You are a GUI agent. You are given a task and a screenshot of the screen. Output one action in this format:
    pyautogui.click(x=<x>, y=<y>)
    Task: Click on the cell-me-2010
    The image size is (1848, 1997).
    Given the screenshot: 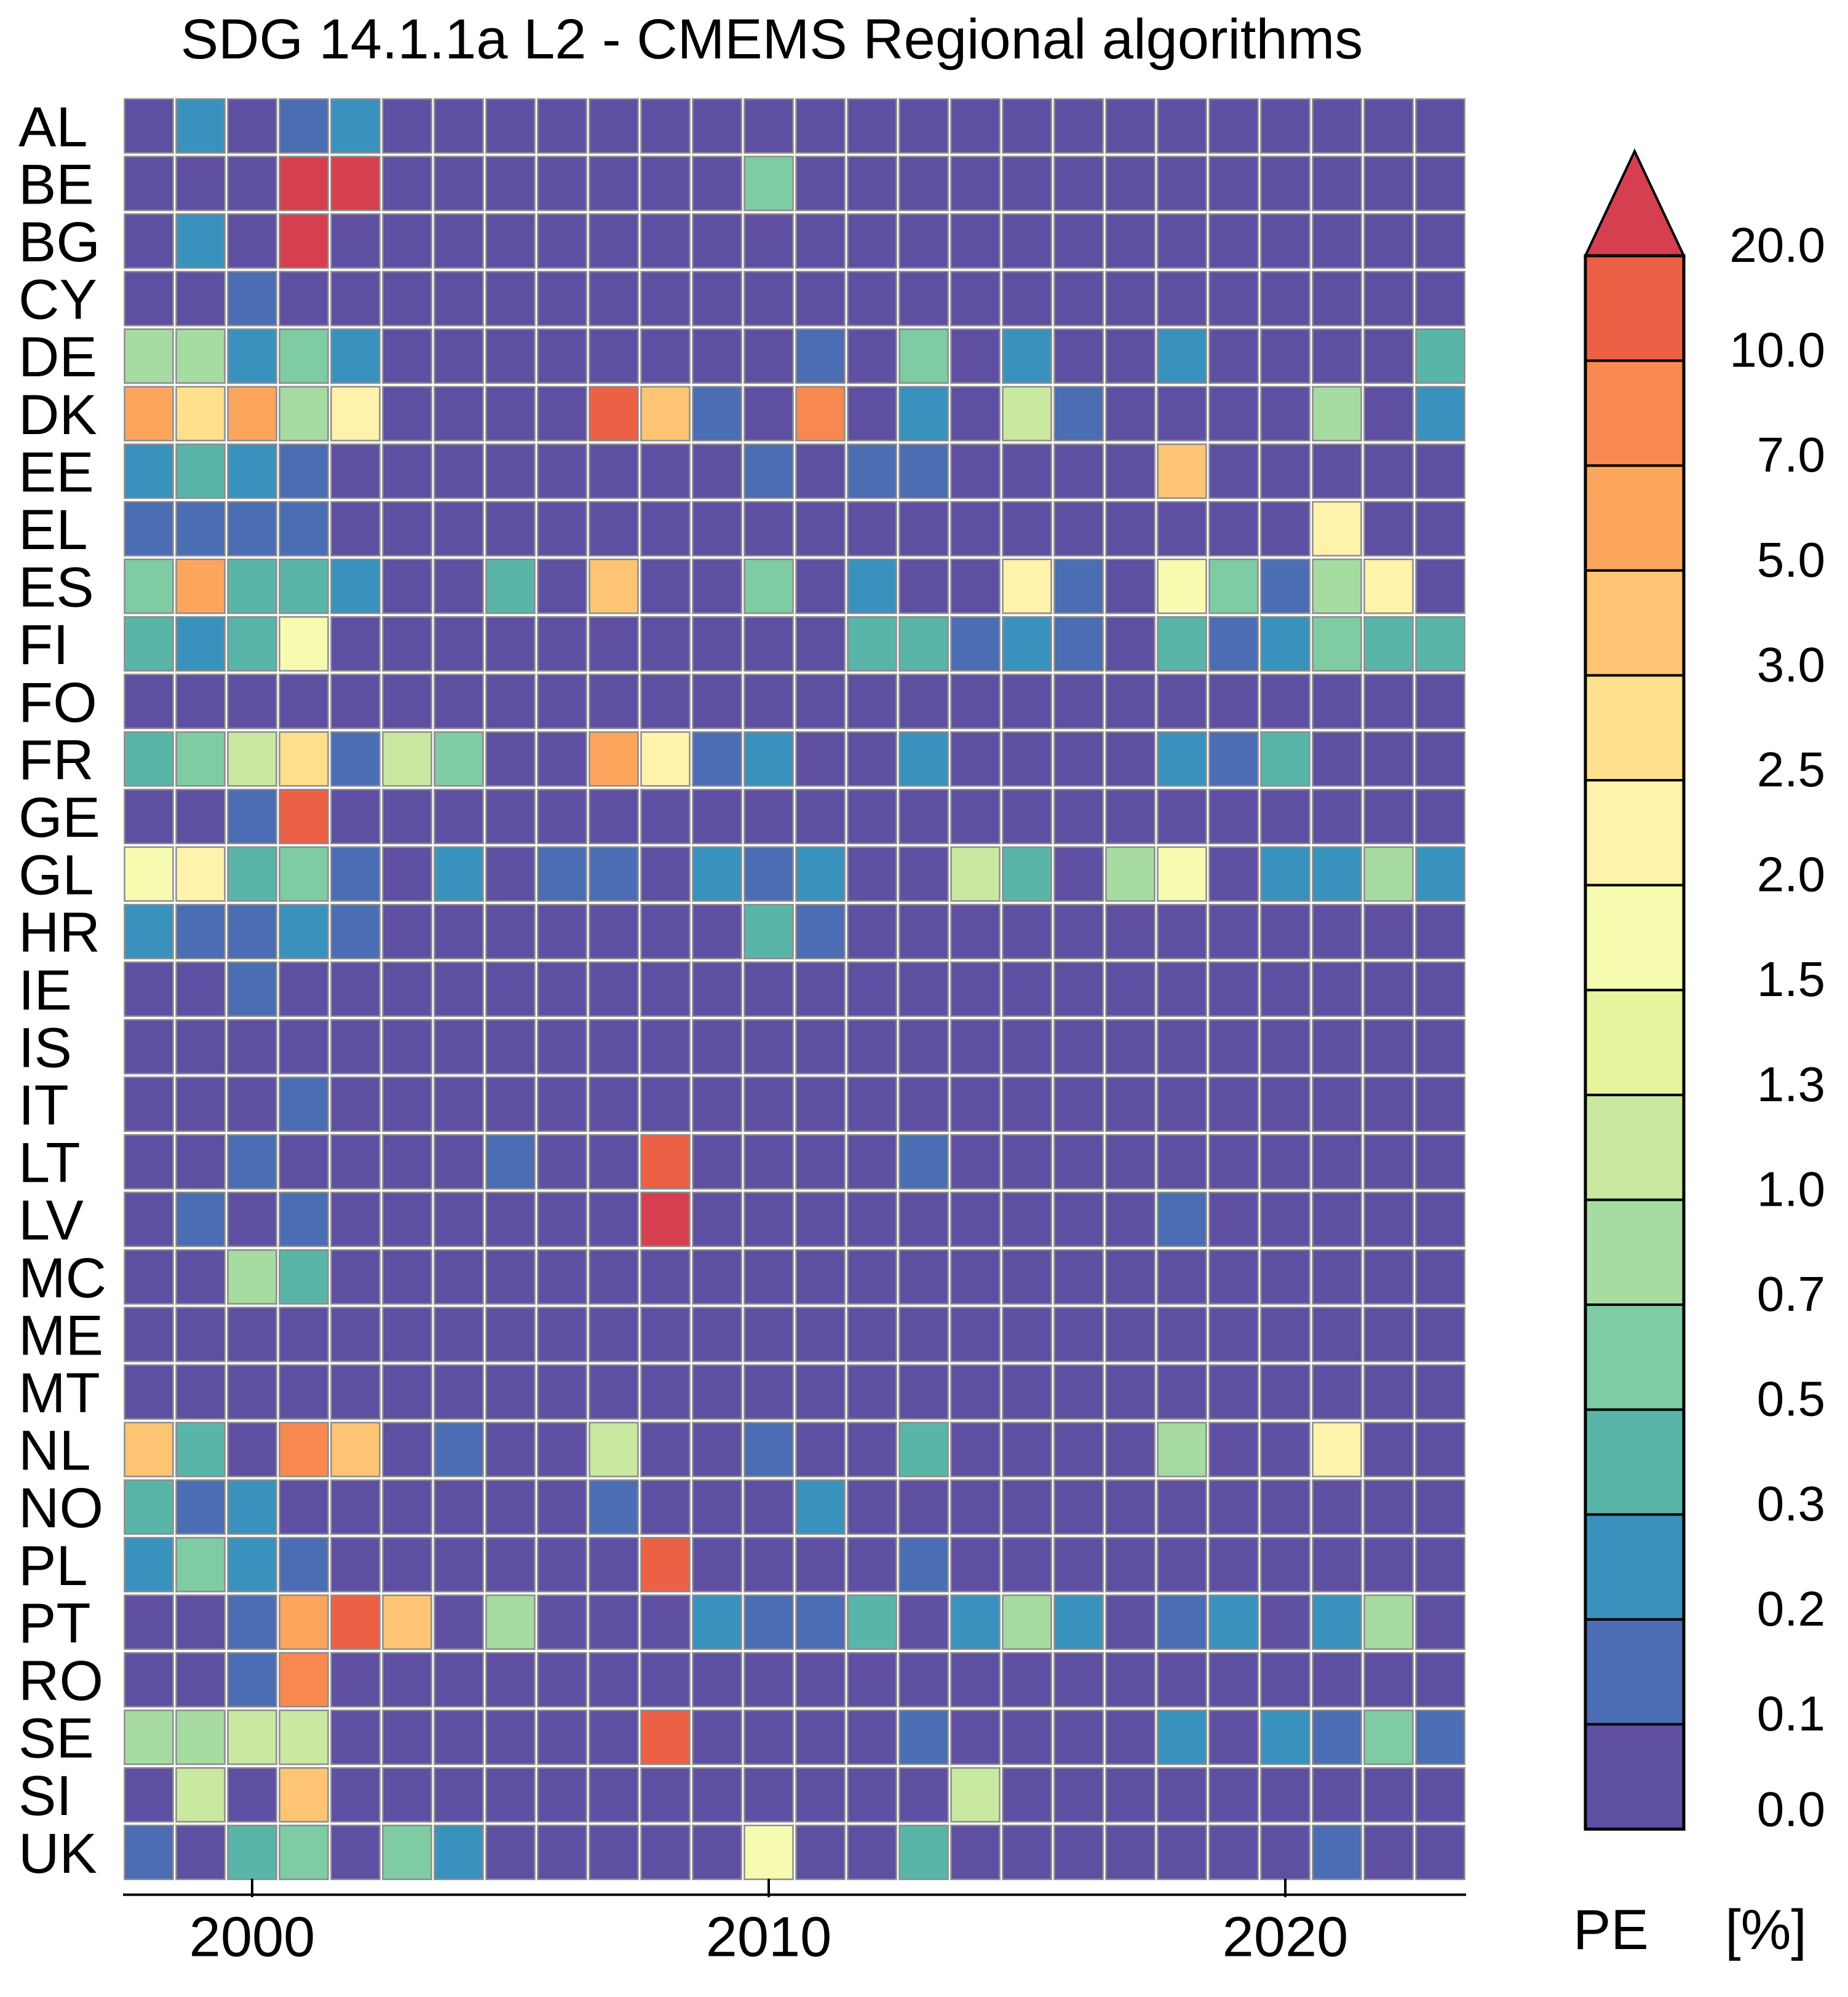 What is the action you would take?
    pyautogui.click(x=769, y=1334)
    